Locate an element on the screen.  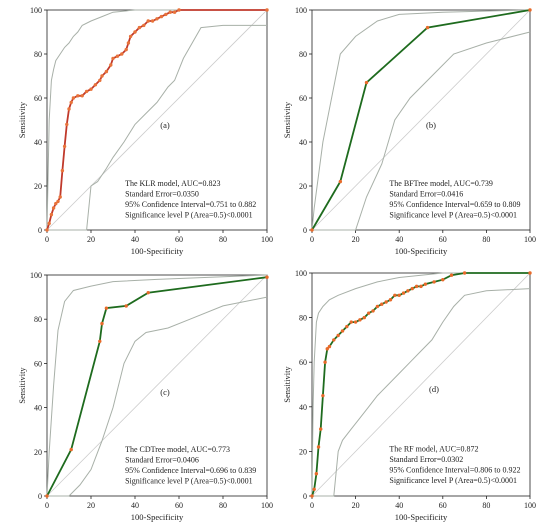
annotation-line: 95% Confidence Interval=0.696 to 0.839 is located at coordinates (190, 470).